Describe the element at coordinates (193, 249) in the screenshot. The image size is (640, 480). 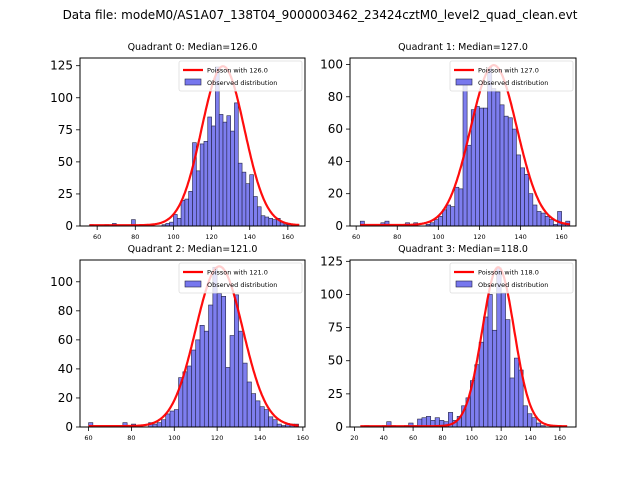
I see `subplot-title: Quadrant 2: Median=121.0` at that location.